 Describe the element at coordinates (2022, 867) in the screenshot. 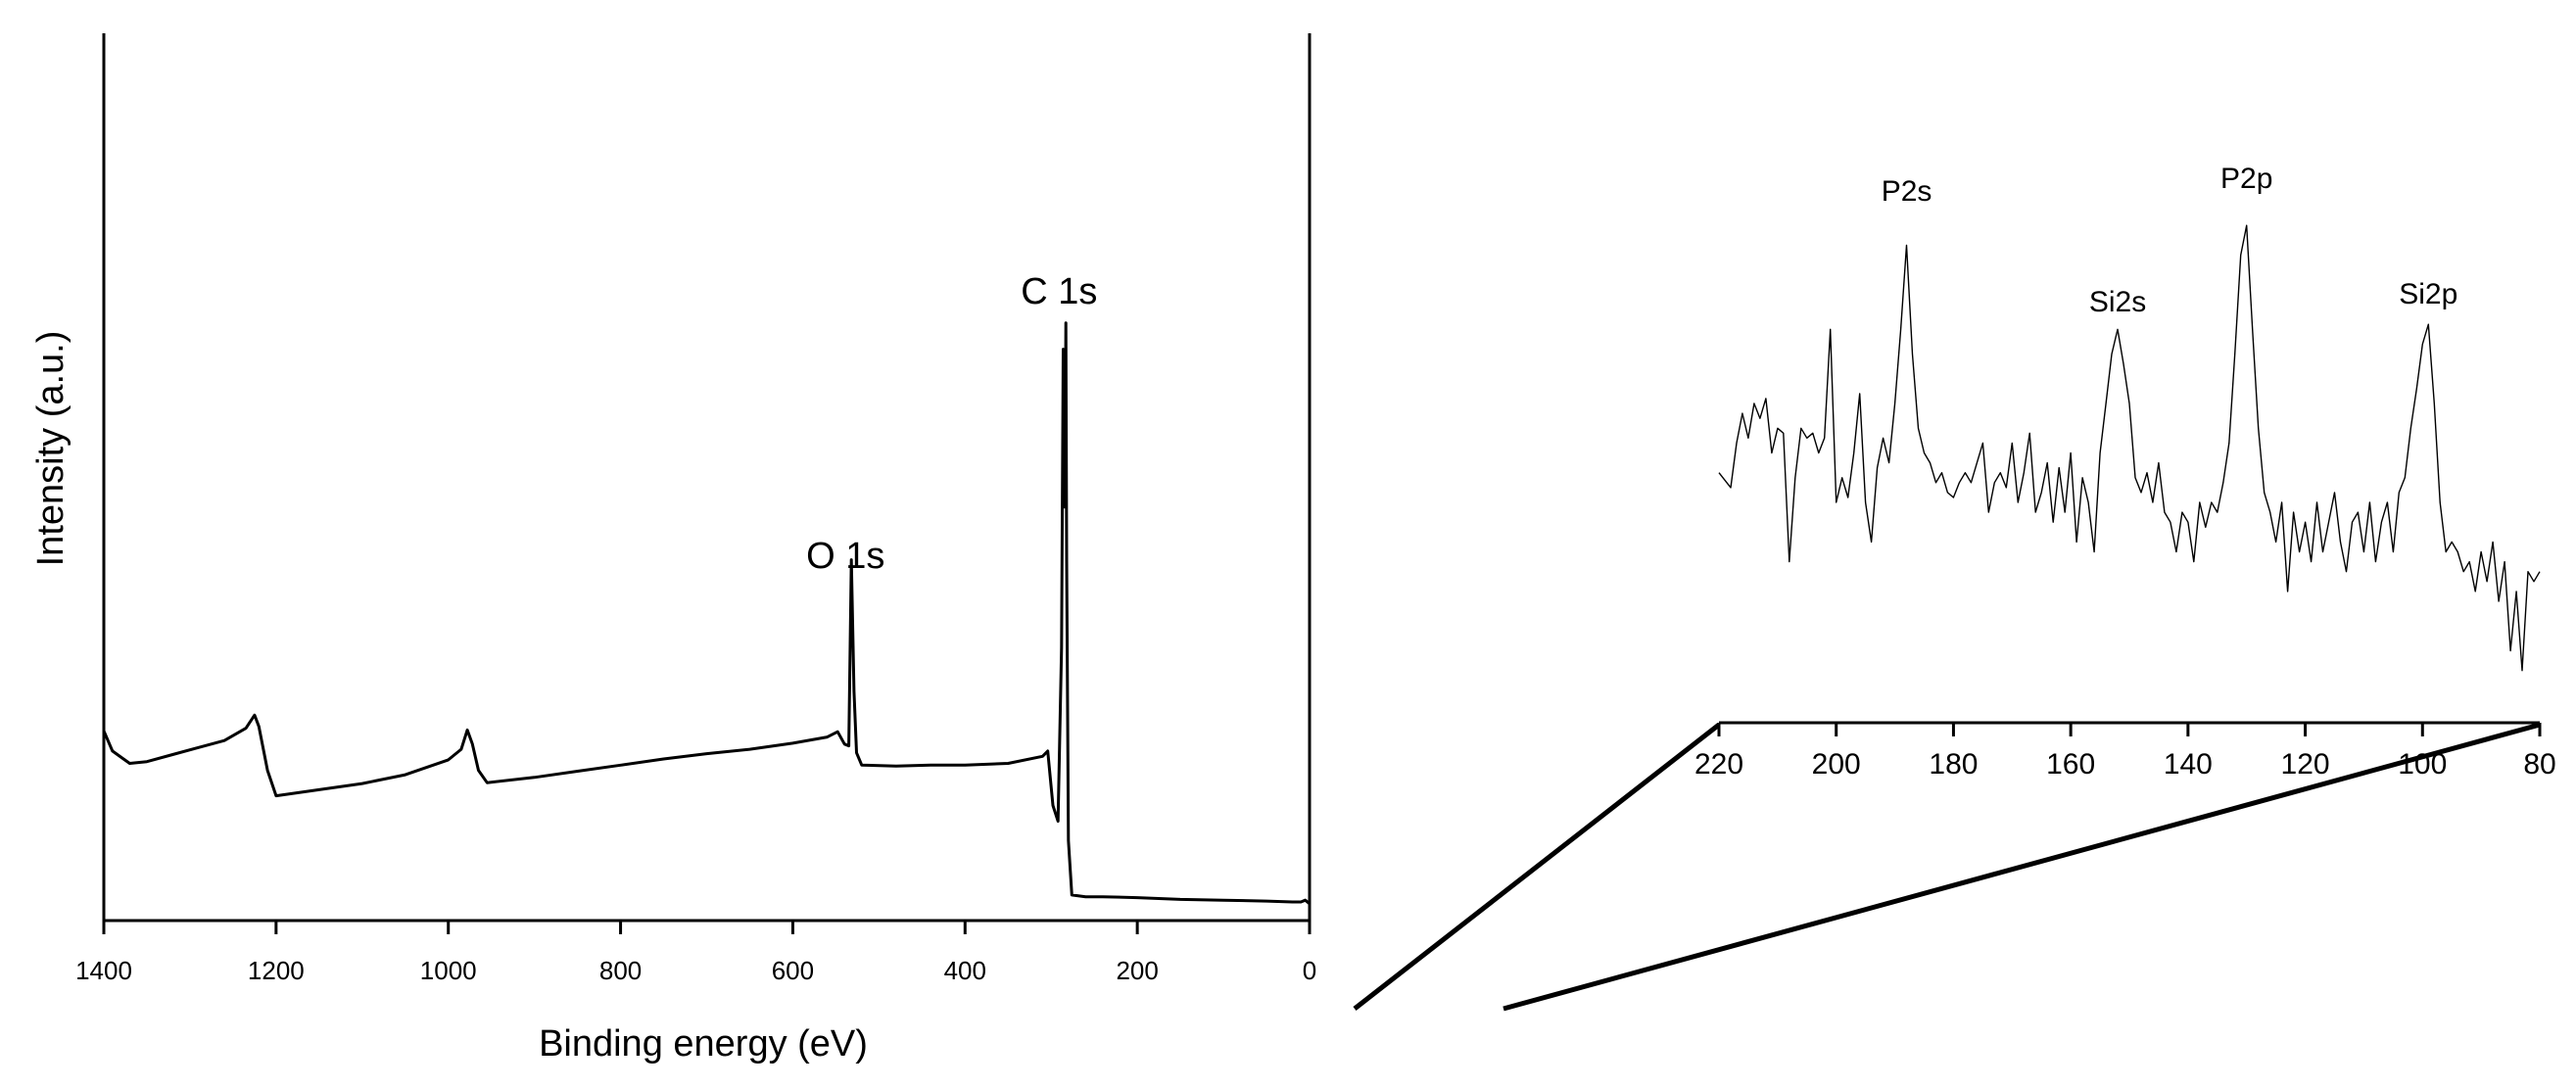

I see `zoom-connector-right` at that location.